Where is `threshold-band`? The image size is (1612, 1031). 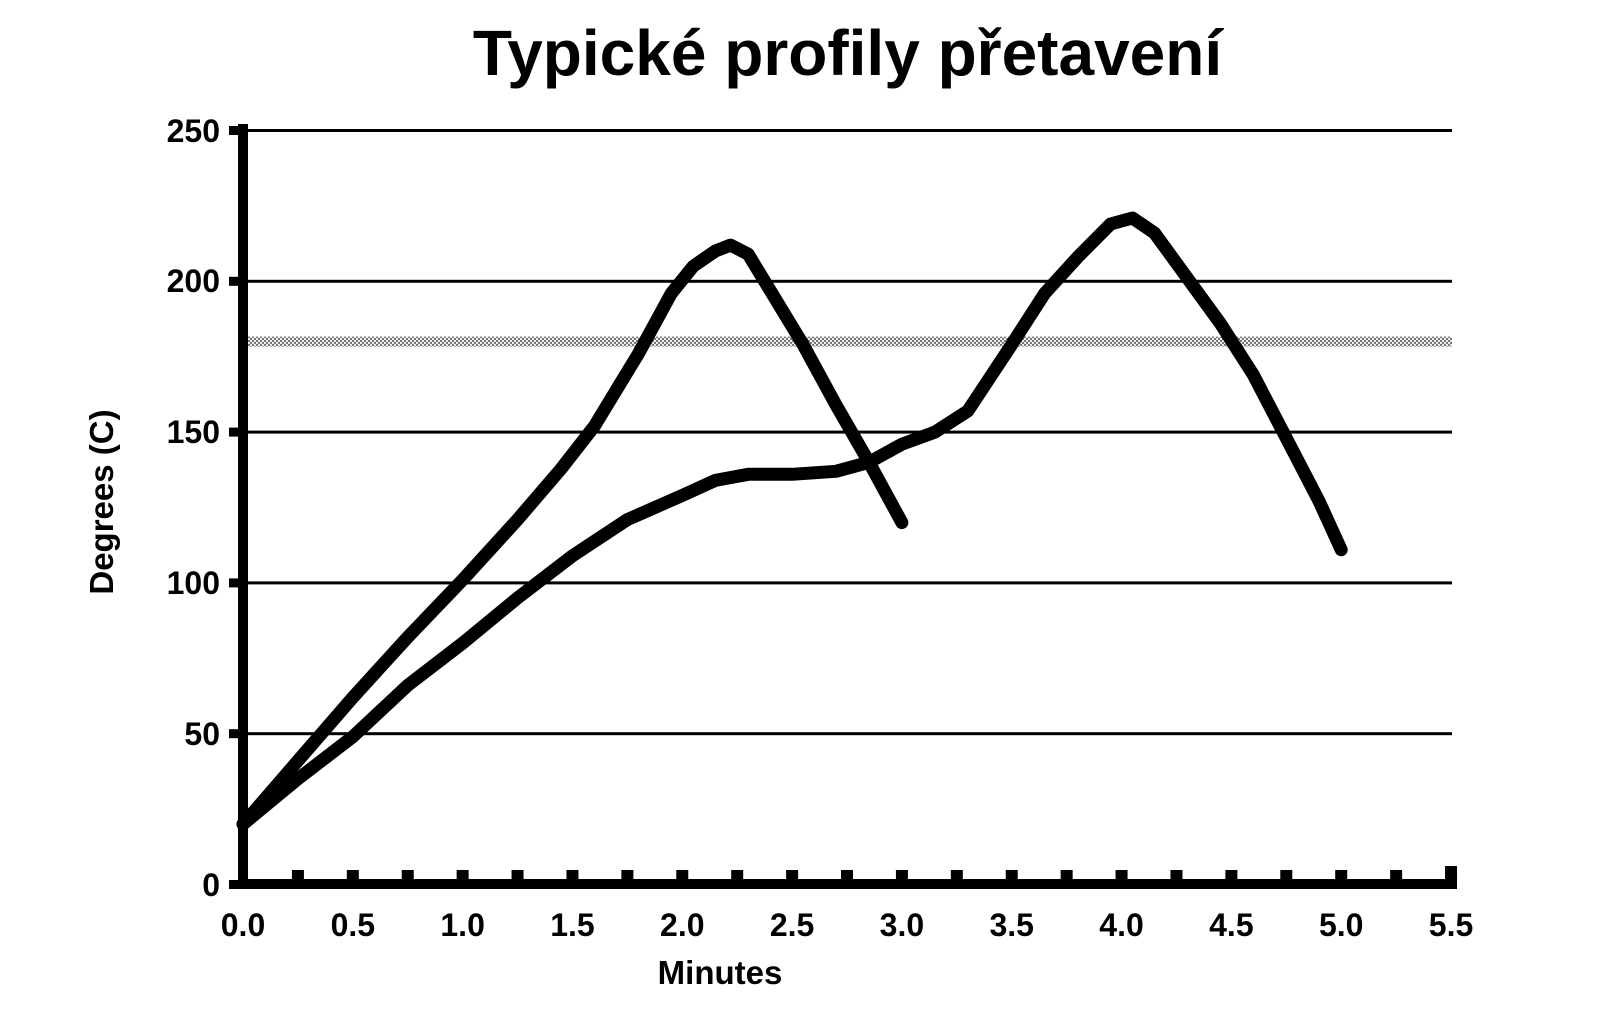
threshold-band is located at coordinates (850, 341).